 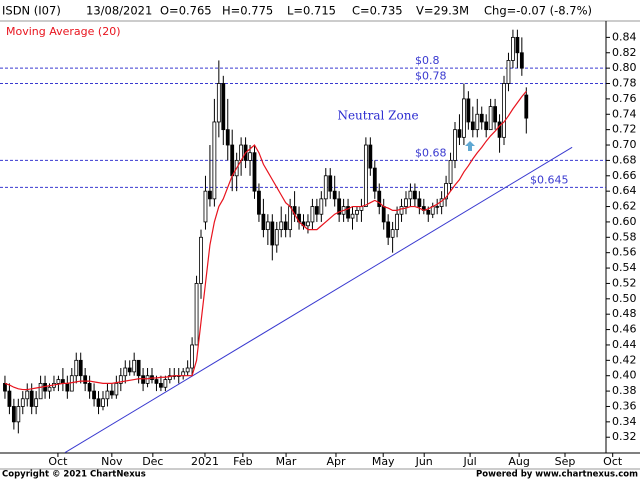 What do you see at coordinates (549, 179) in the screenshot?
I see `level-label: $0.645` at bounding box center [549, 179].